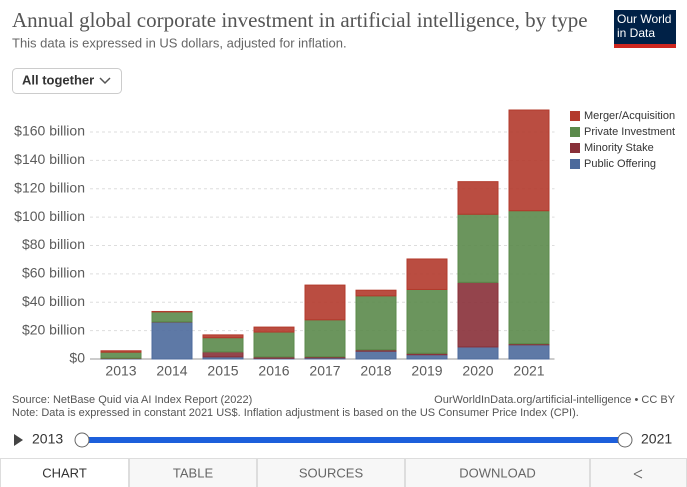 This screenshot has height=487, width=687. What do you see at coordinates (58, 79) in the screenshot?
I see `dropdown-label: All together` at bounding box center [58, 79].